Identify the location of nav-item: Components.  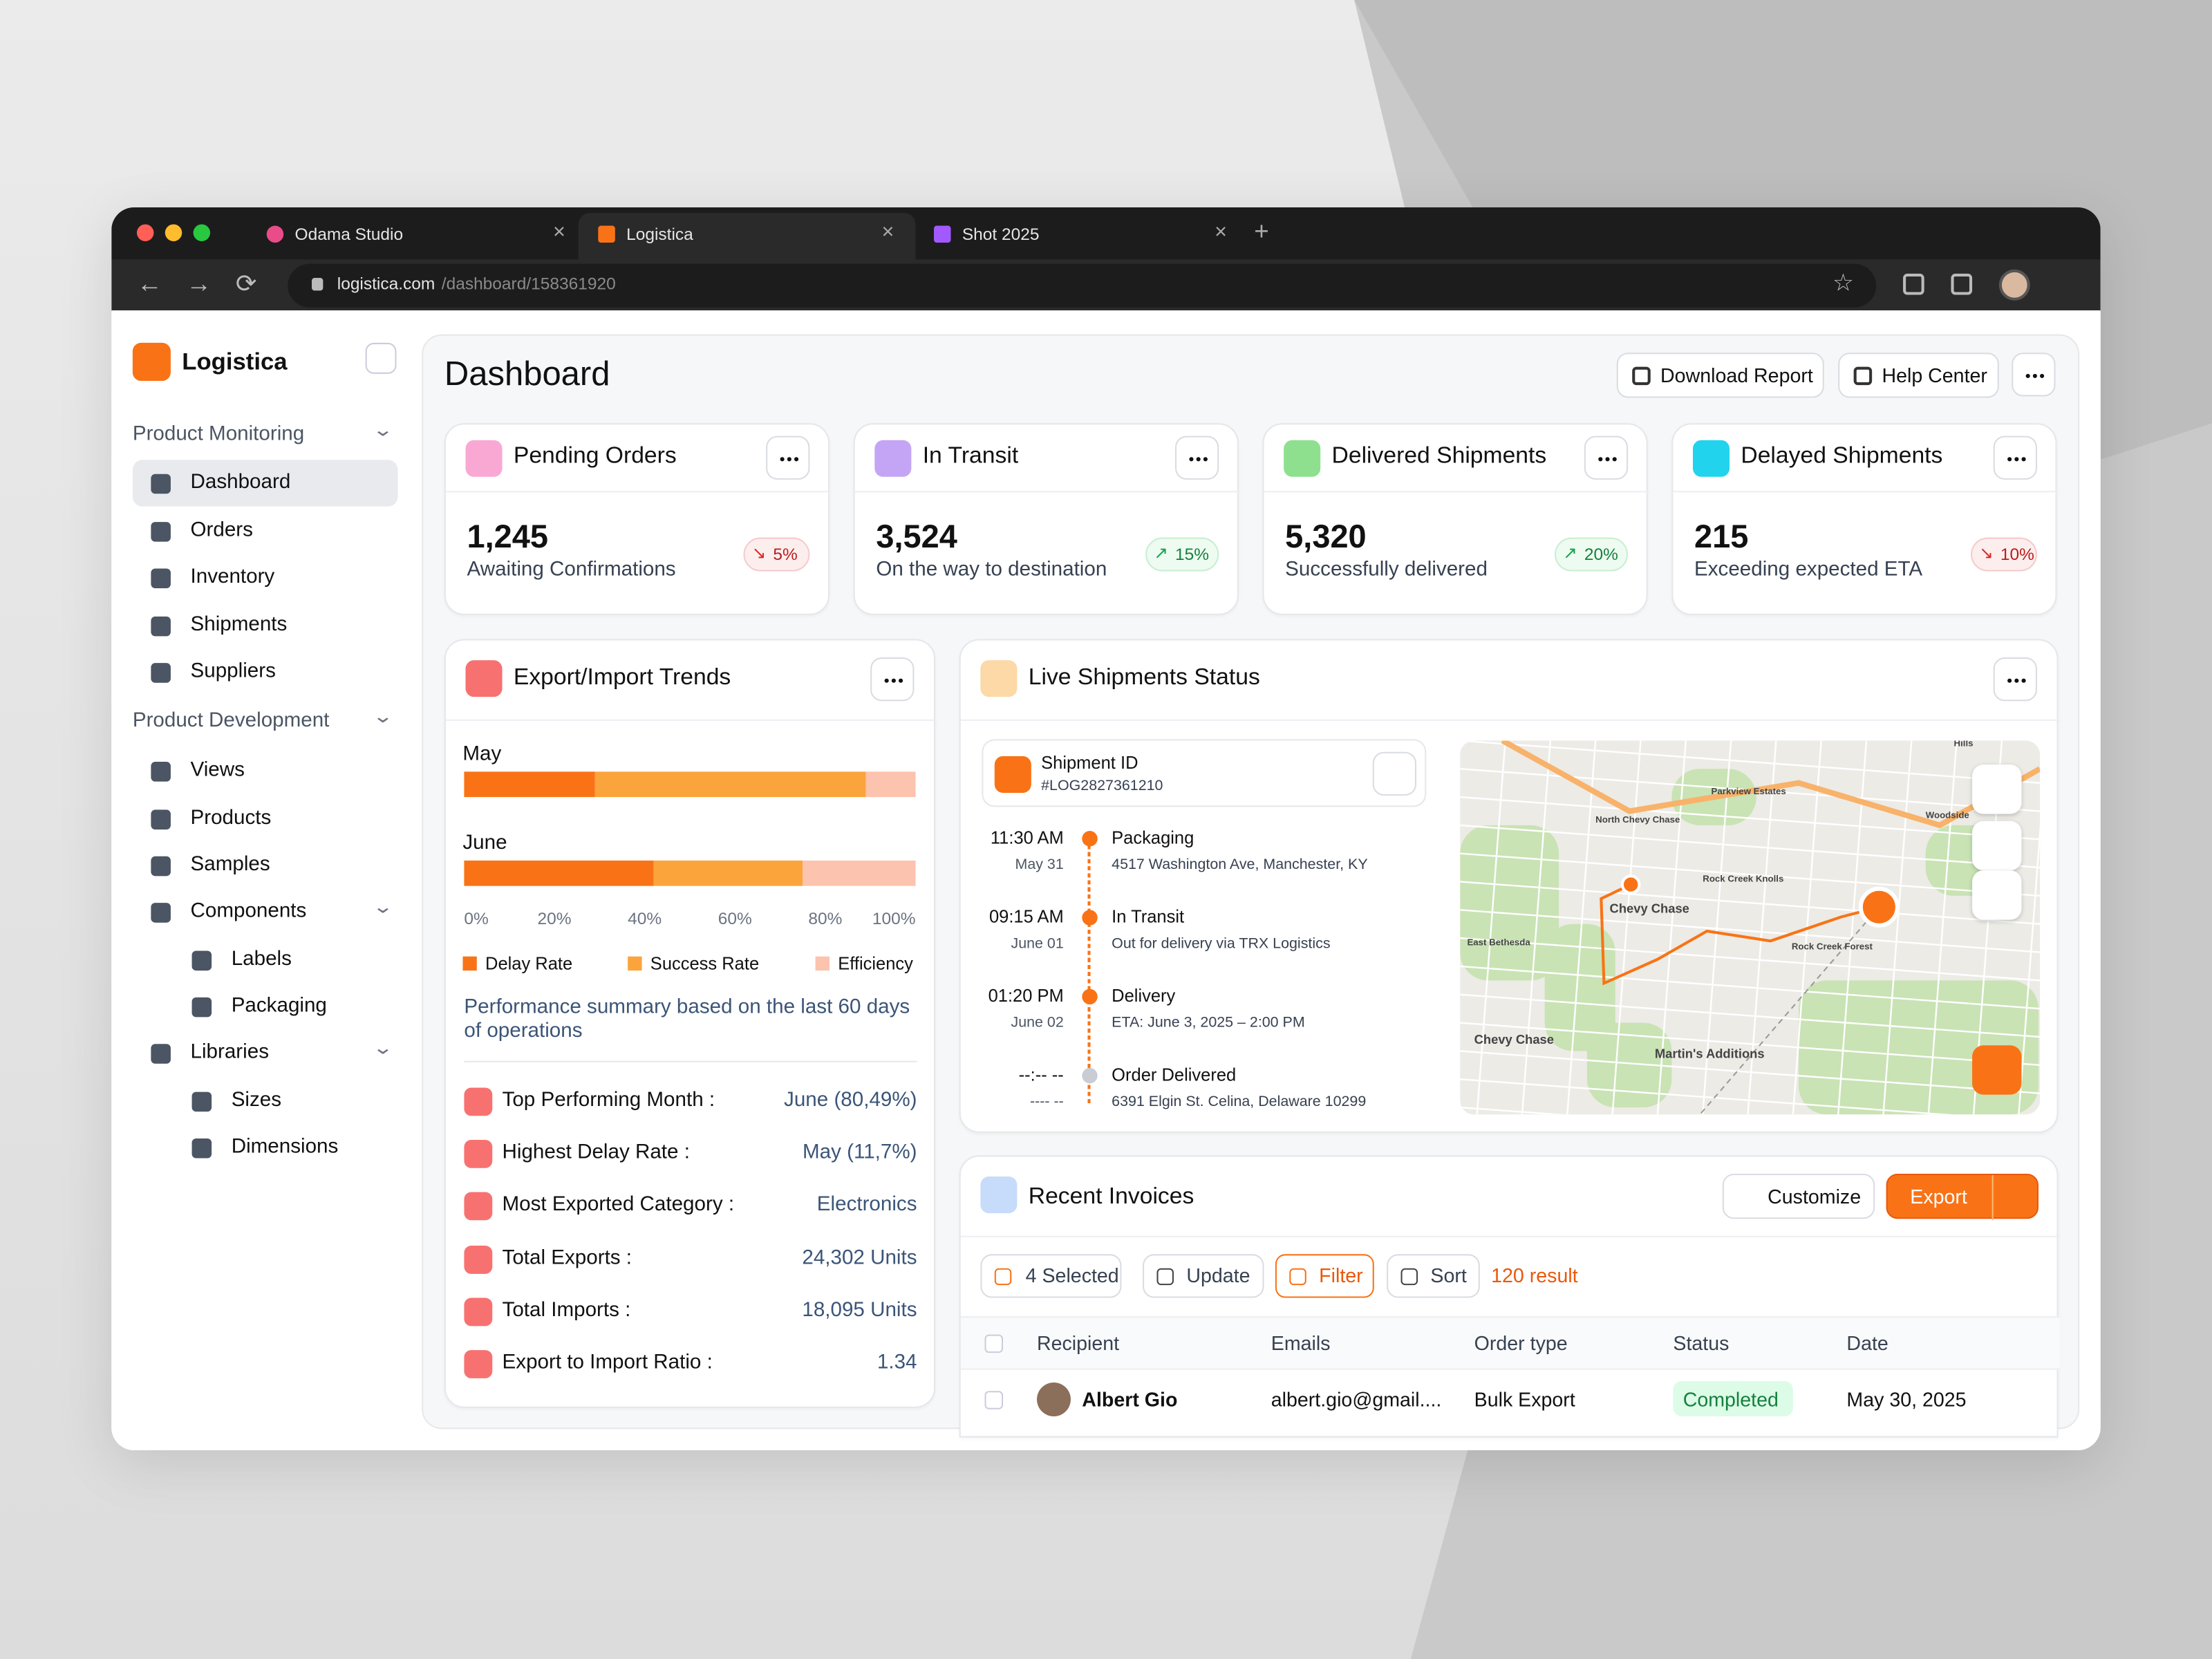
(249, 911).